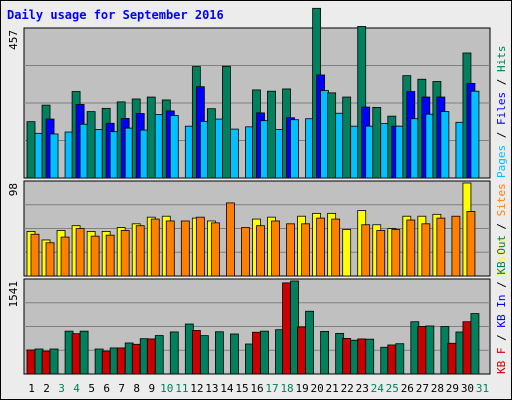 The image size is (512, 400). What do you see at coordinates (501, 361) in the screenshot?
I see `panel-kbytes-legend-item: KB F` at bounding box center [501, 361].